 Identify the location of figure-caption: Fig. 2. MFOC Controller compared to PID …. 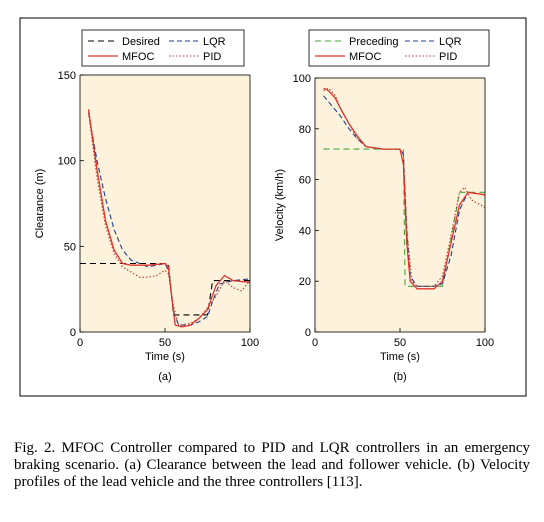
(272, 465).